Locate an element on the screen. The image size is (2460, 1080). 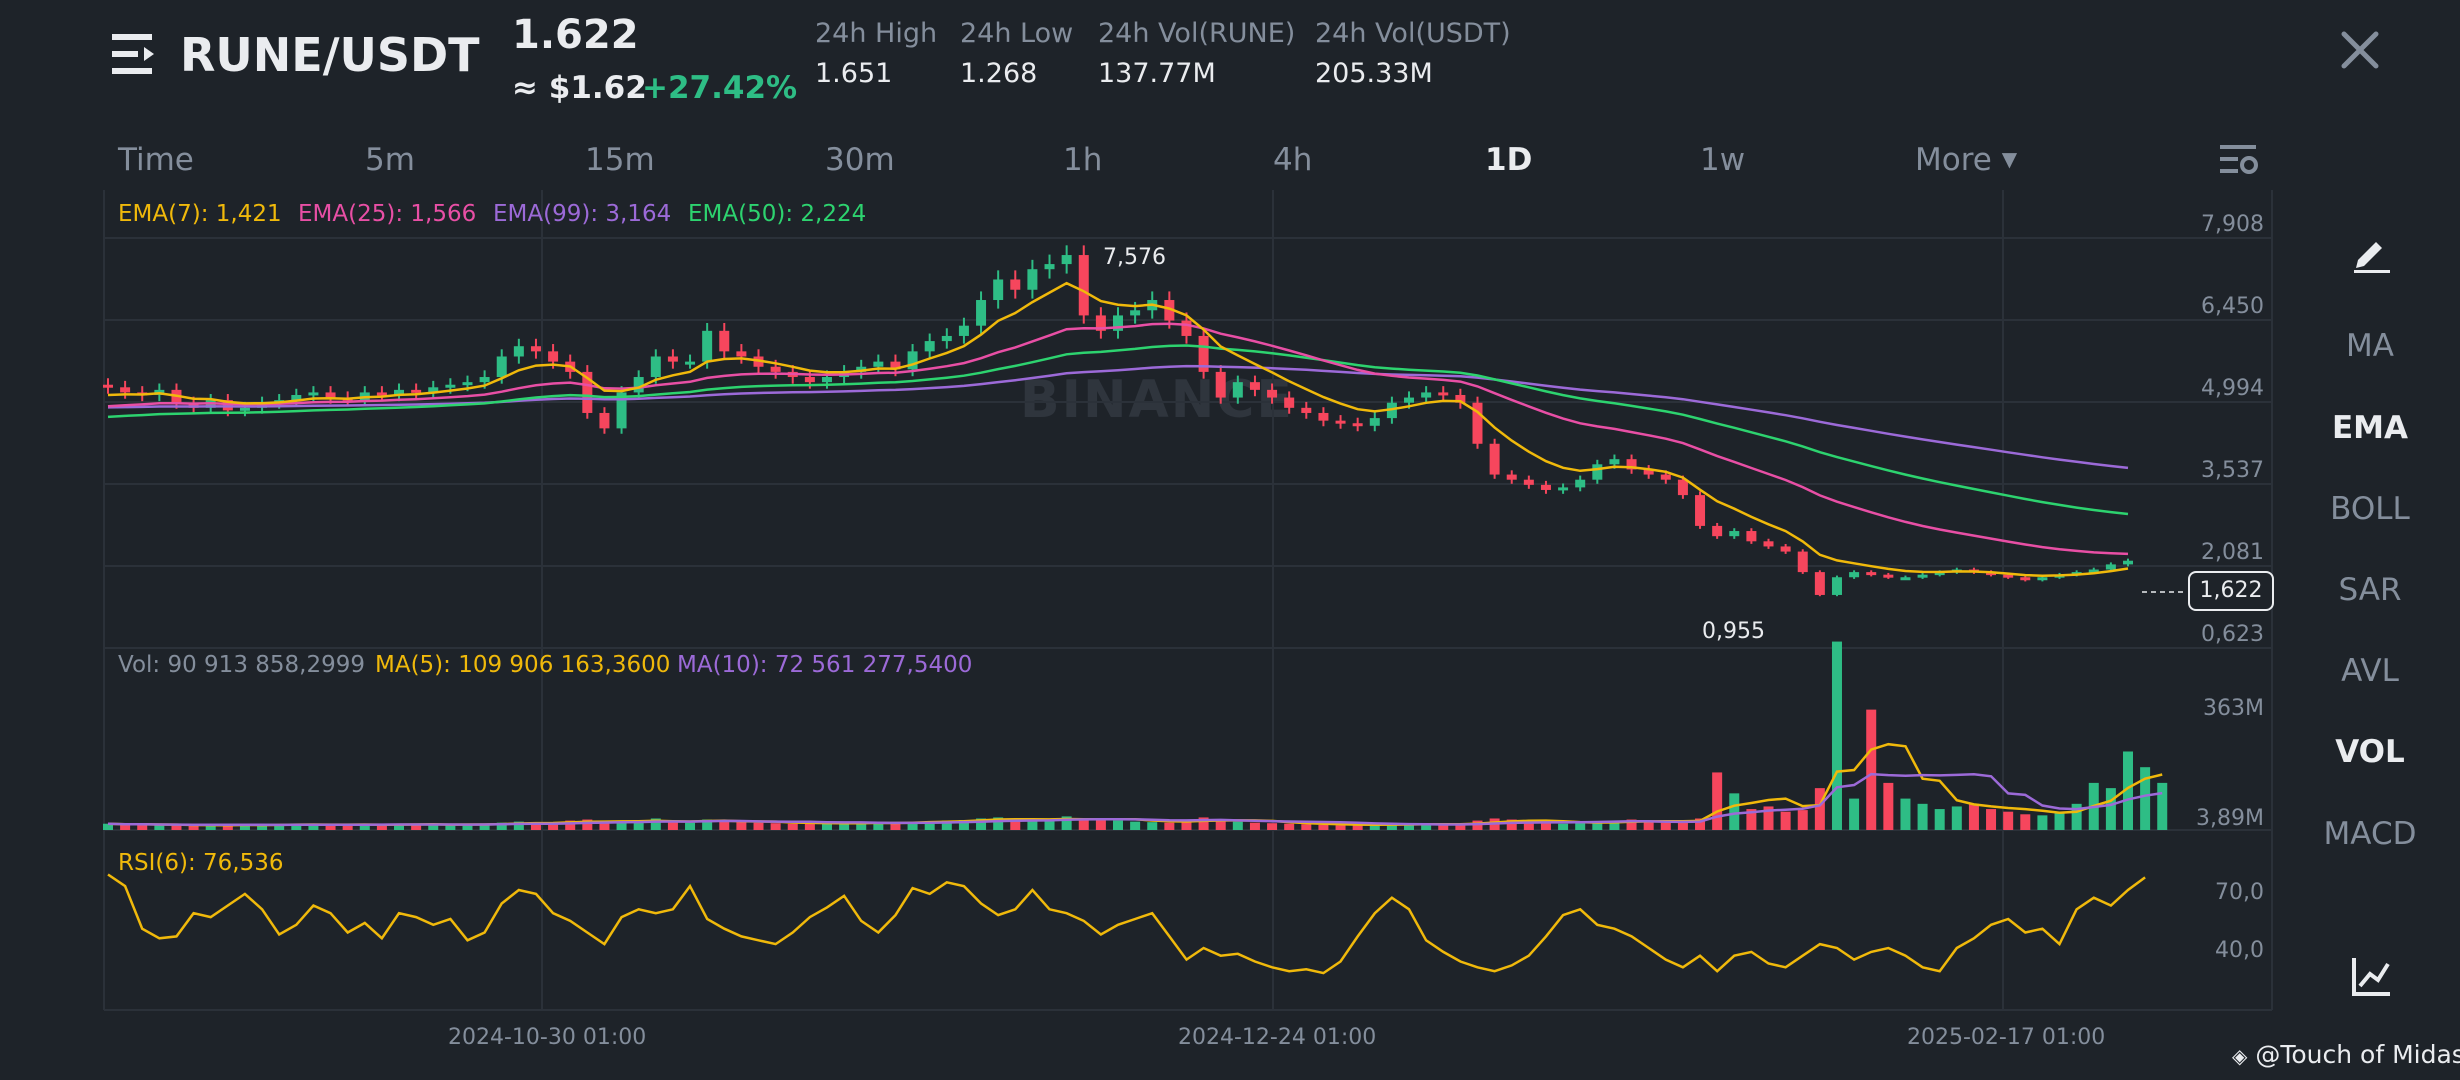
rsi-line-path is located at coordinates (1126, 924).